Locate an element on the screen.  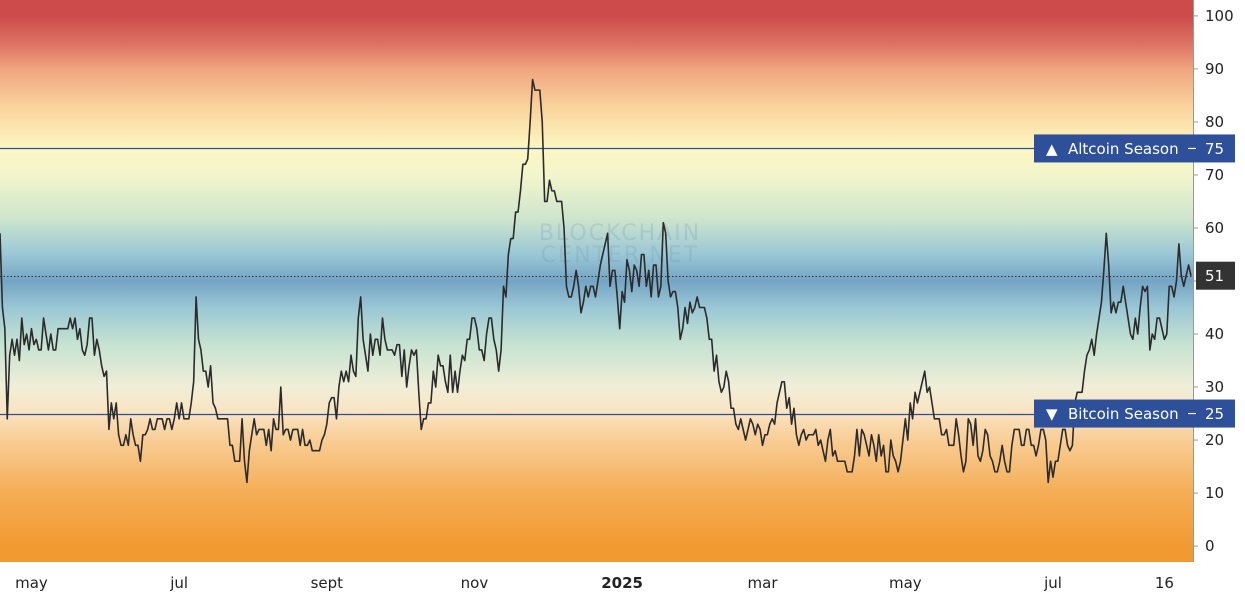
x-axis-background is located at coordinates (622, 579).